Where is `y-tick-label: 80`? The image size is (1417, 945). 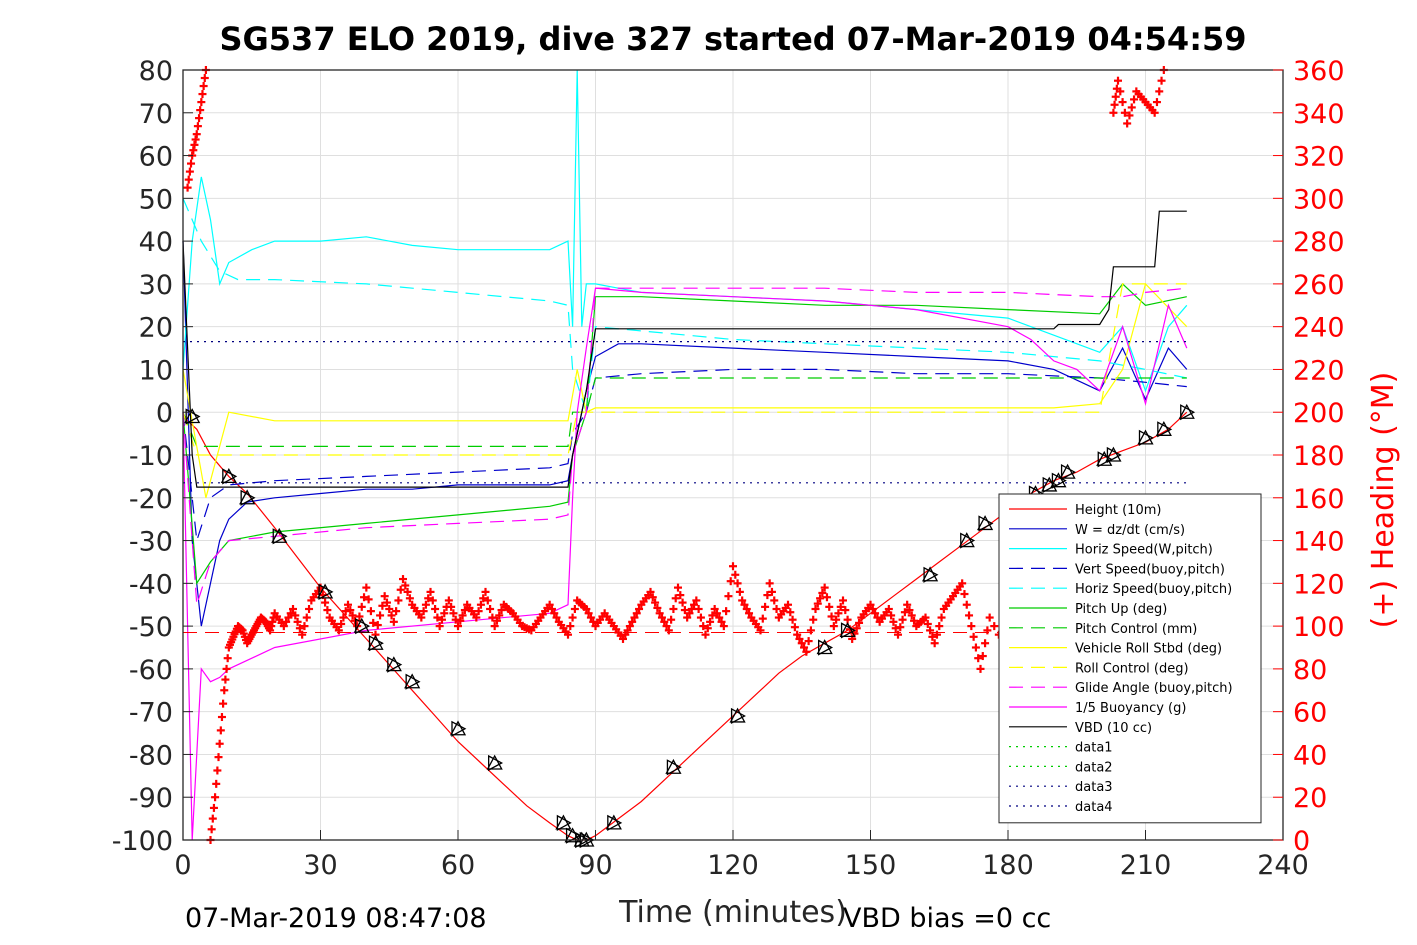 y-tick-label: 80 is located at coordinates (156, 71).